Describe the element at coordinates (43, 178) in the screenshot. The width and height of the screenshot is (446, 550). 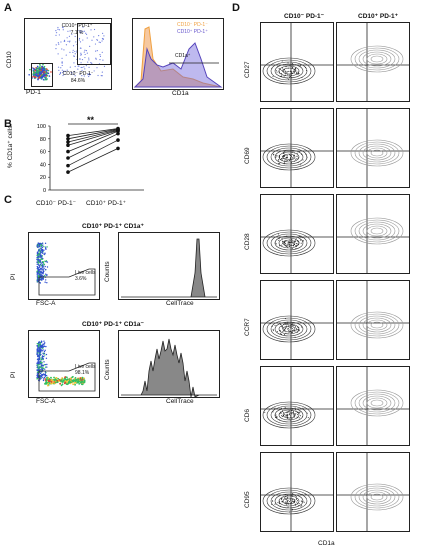
I see `chart-ytick-label: 20` at that location.